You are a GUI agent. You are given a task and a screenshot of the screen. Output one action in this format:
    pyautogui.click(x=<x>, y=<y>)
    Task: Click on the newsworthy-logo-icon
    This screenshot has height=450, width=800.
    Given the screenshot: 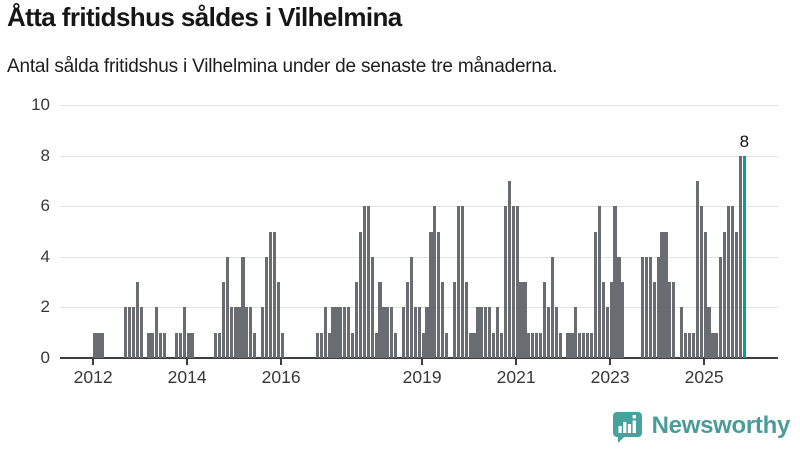 What is the action you would take?
    pyautogui.click(x=627, y=426)
    